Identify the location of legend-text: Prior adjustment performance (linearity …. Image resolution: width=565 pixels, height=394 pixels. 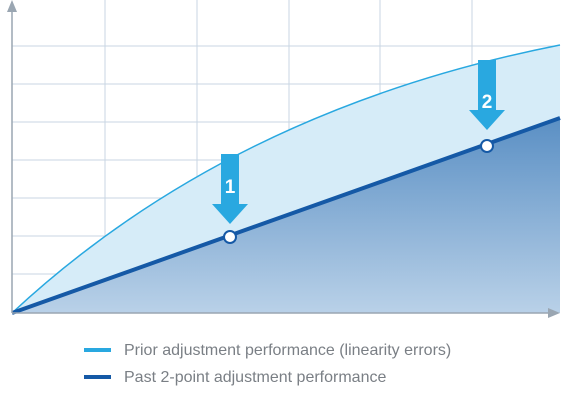
(287, 350).